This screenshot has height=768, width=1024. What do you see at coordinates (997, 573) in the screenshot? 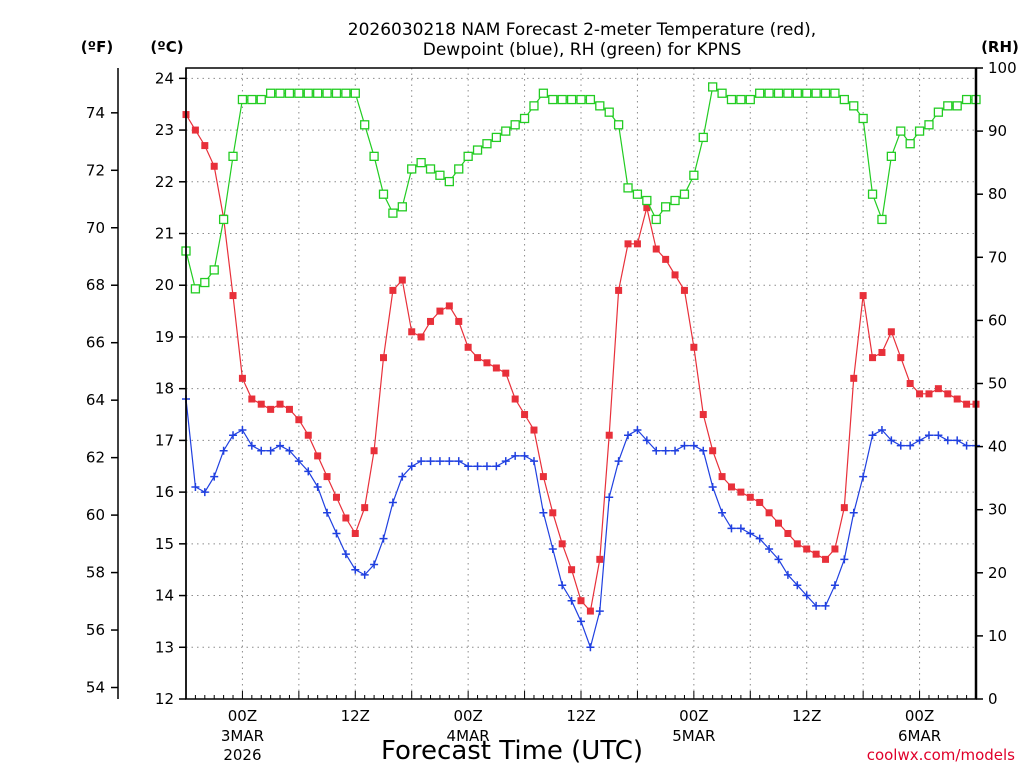
I see `rh-tick-label-20: 20` at bounding box center [997, 573].